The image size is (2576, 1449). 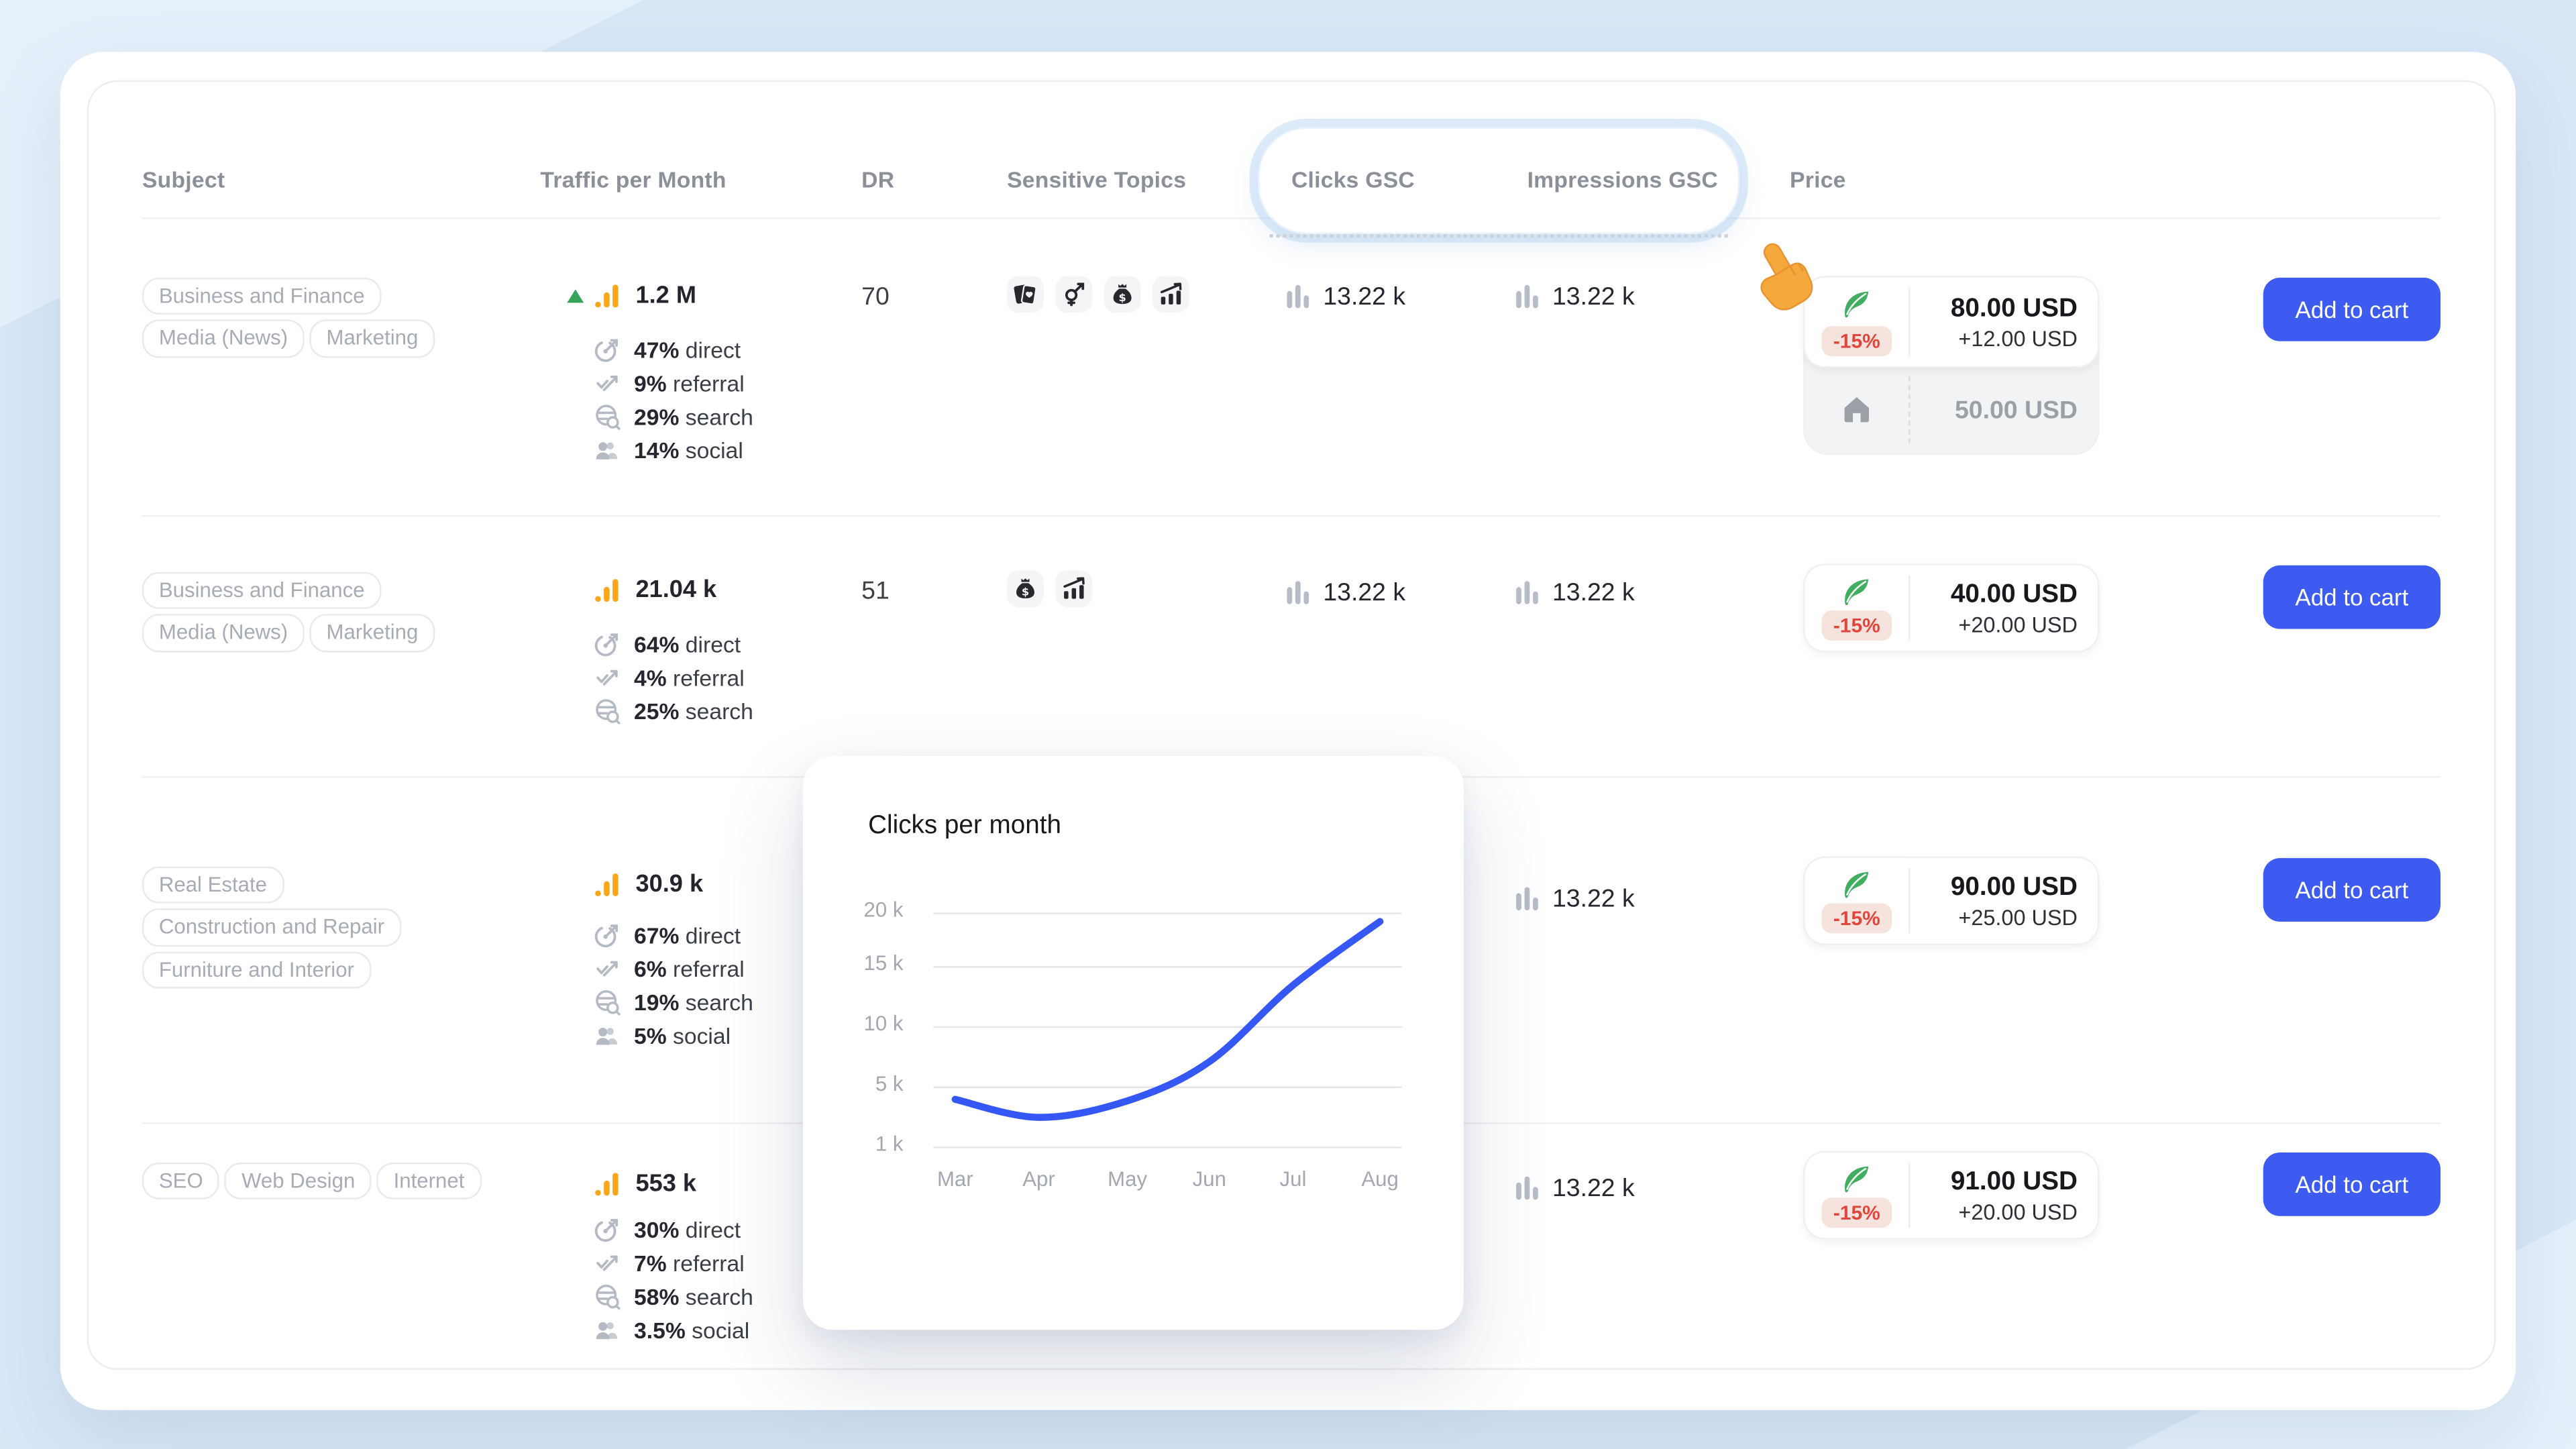 I want to click on y-axis-label: 1 k, so click(x=889, y=1144).